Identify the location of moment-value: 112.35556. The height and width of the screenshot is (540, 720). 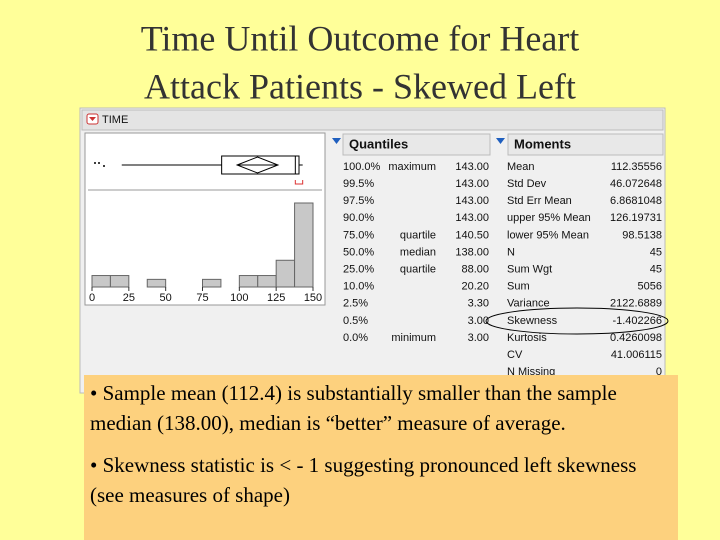
(636, 167).